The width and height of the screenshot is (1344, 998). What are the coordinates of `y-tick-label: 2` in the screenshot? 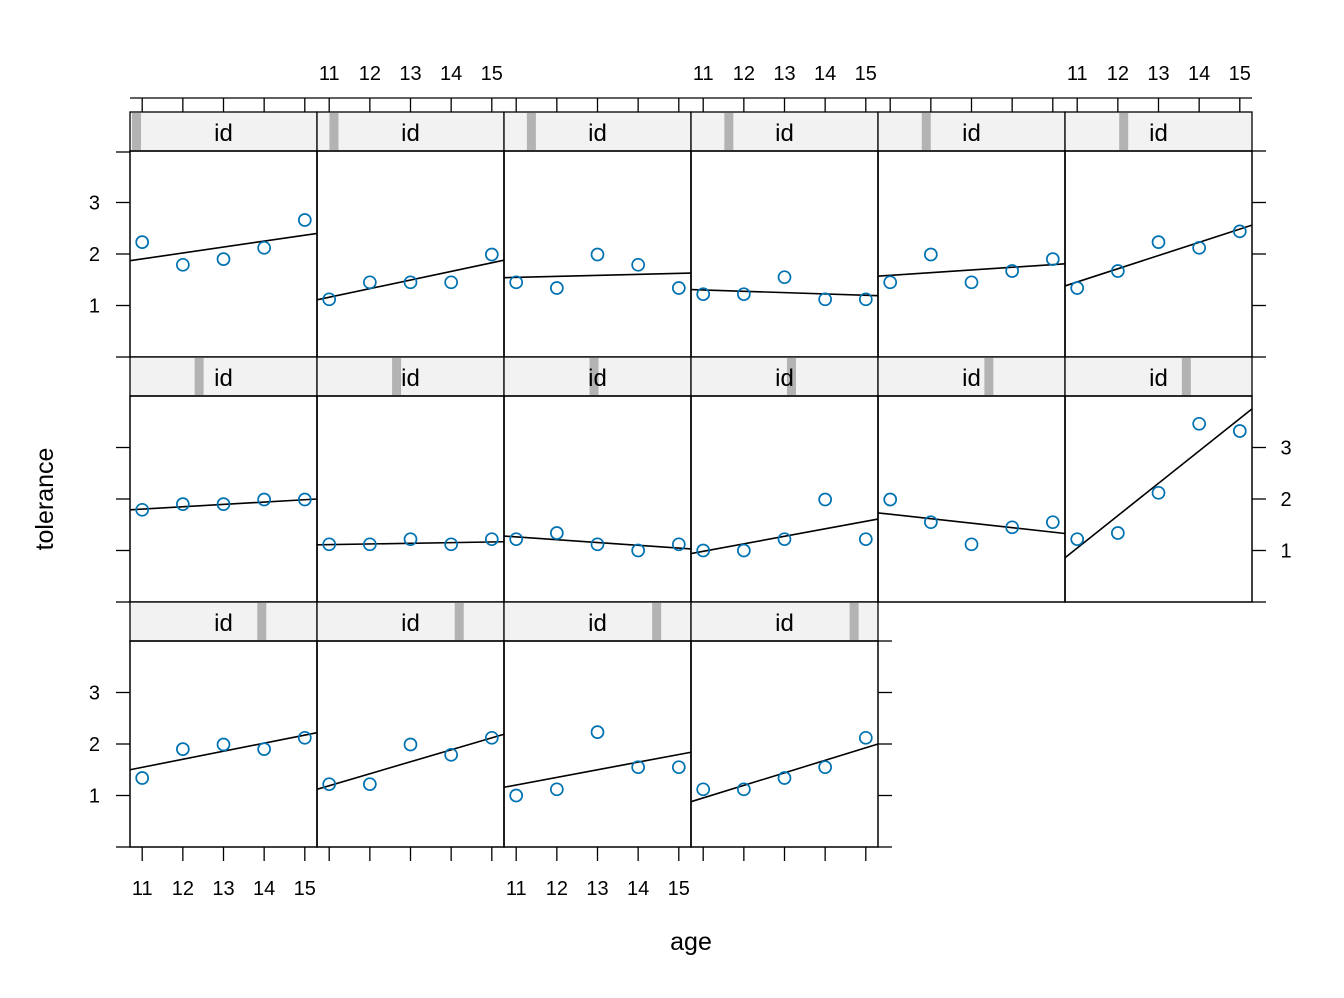 It's located at (94, 745).